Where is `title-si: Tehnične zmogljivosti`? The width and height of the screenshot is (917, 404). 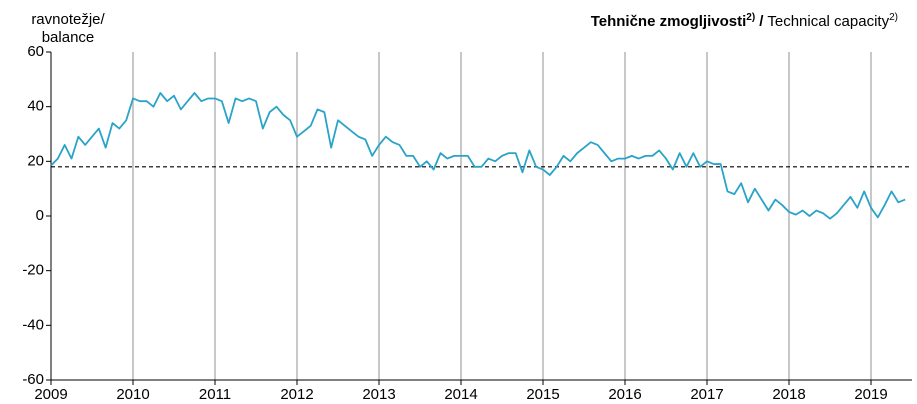
title-si: Tehnične zmogljivosti is located at coordinates (669, 21).